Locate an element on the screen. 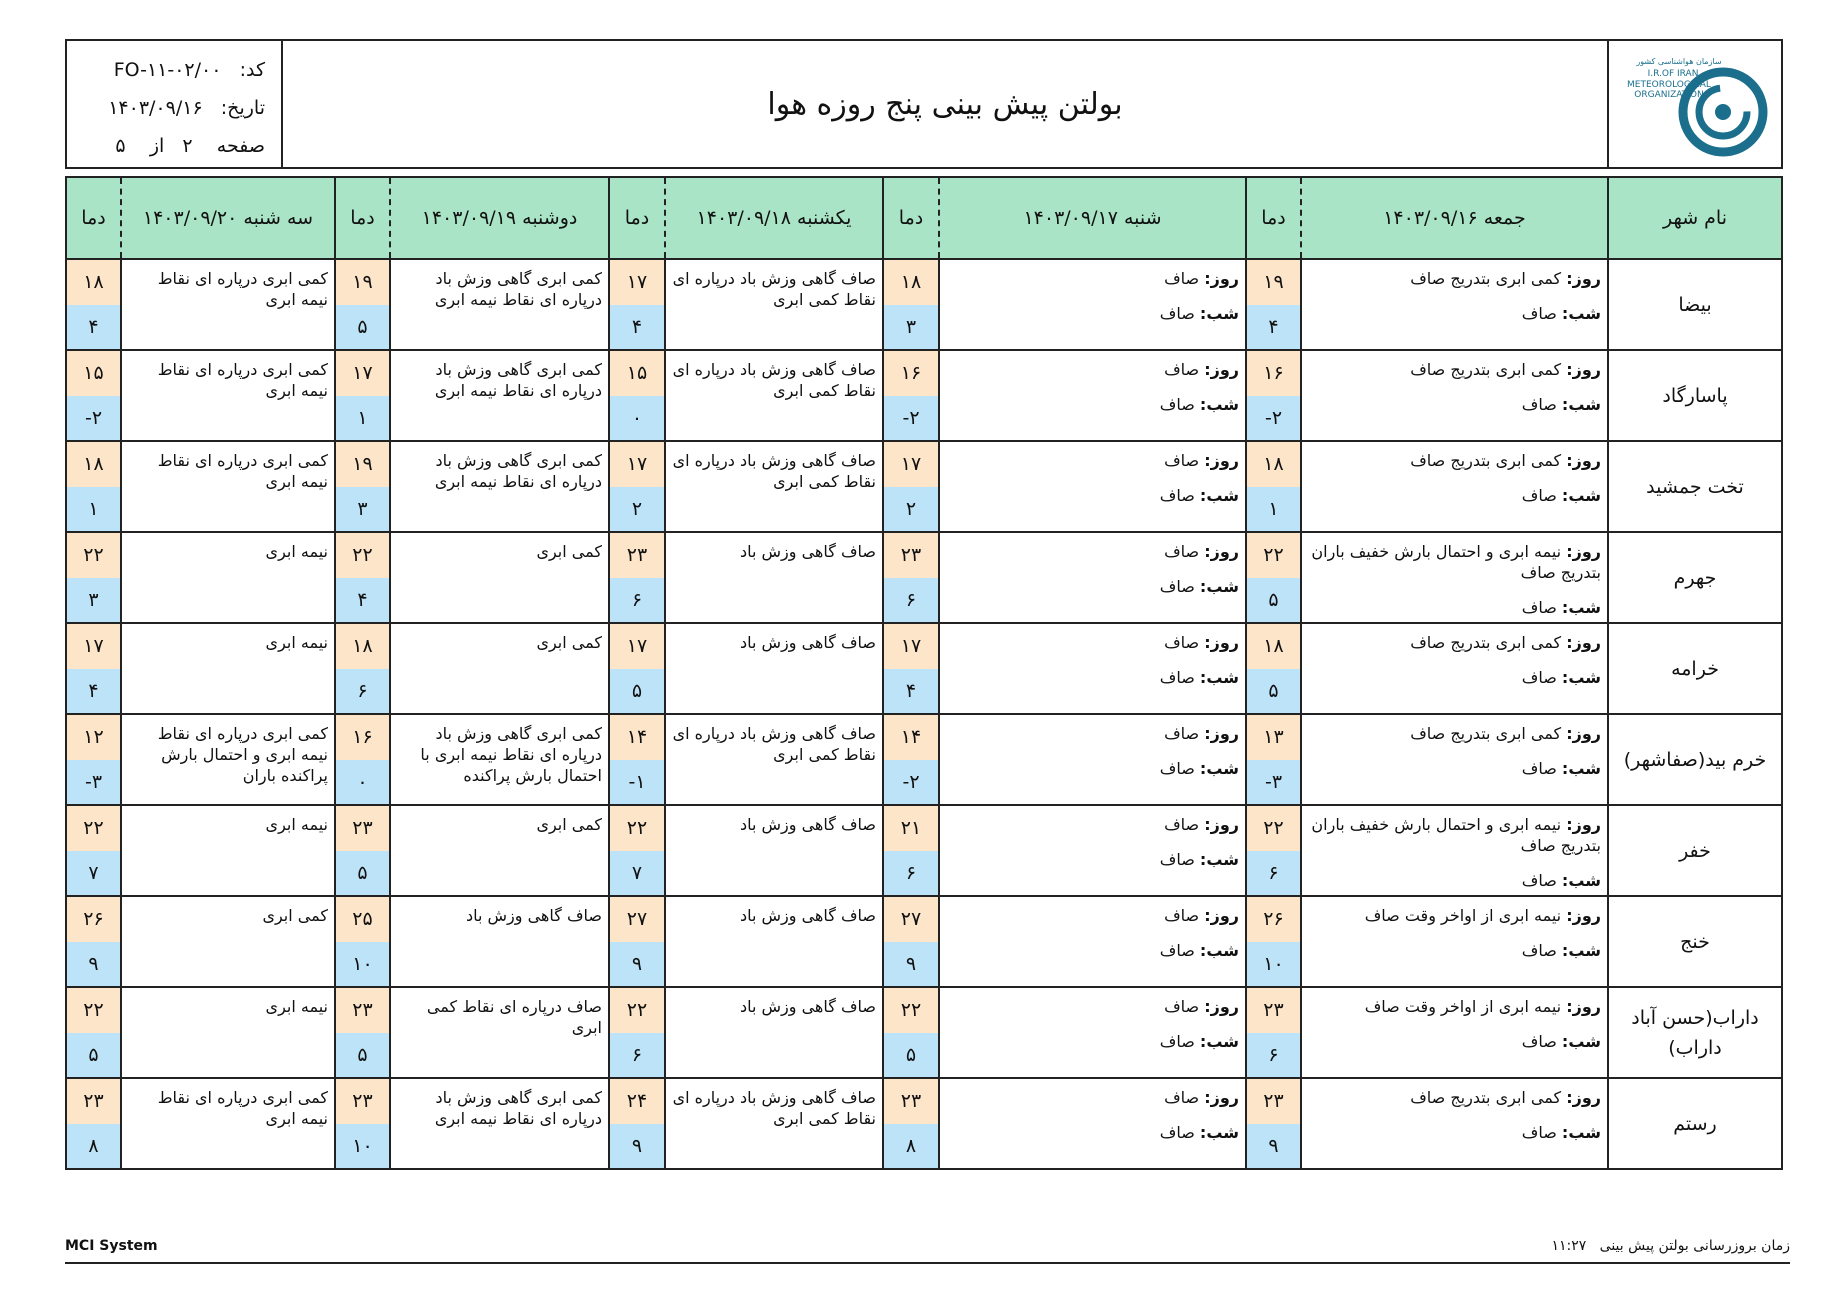  city: بیضا is located at coordinates (1695, 304).